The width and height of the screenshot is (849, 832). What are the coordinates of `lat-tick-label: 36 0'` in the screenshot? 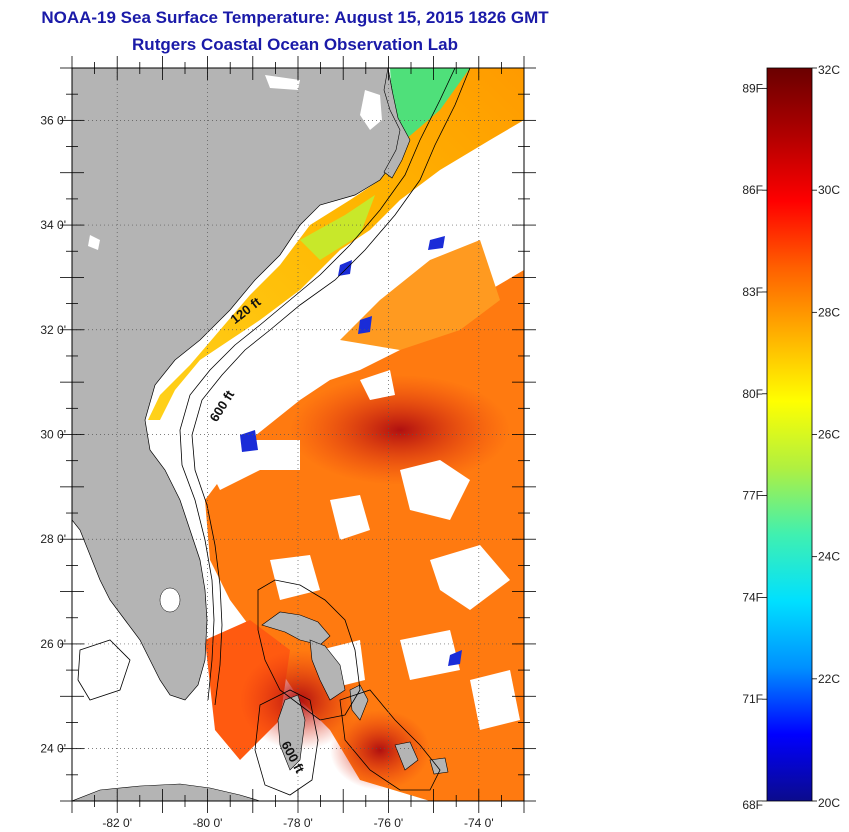 It's located at (53, 120).